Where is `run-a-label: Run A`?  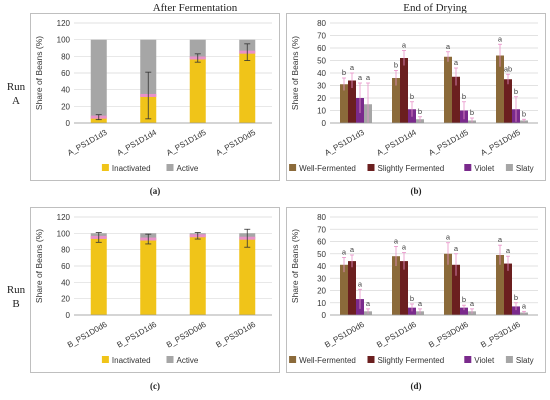
run-a-label: Run A is located at coordinates (16, 94).